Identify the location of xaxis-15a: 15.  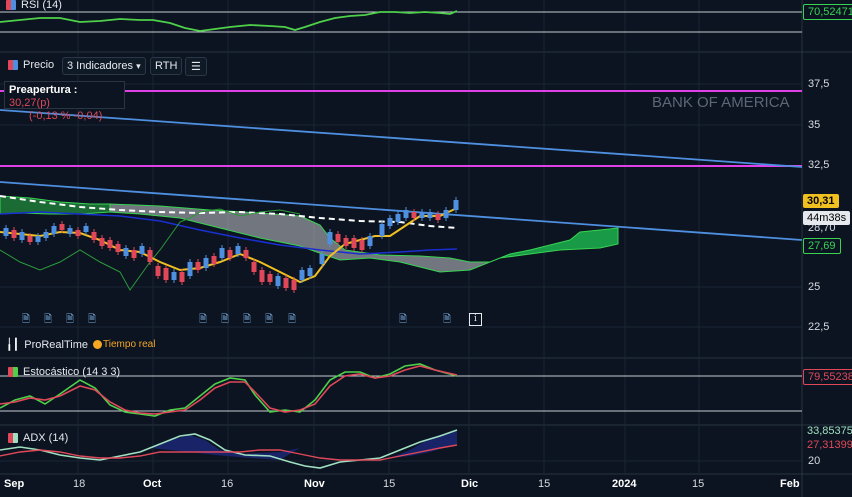
(389, 484).